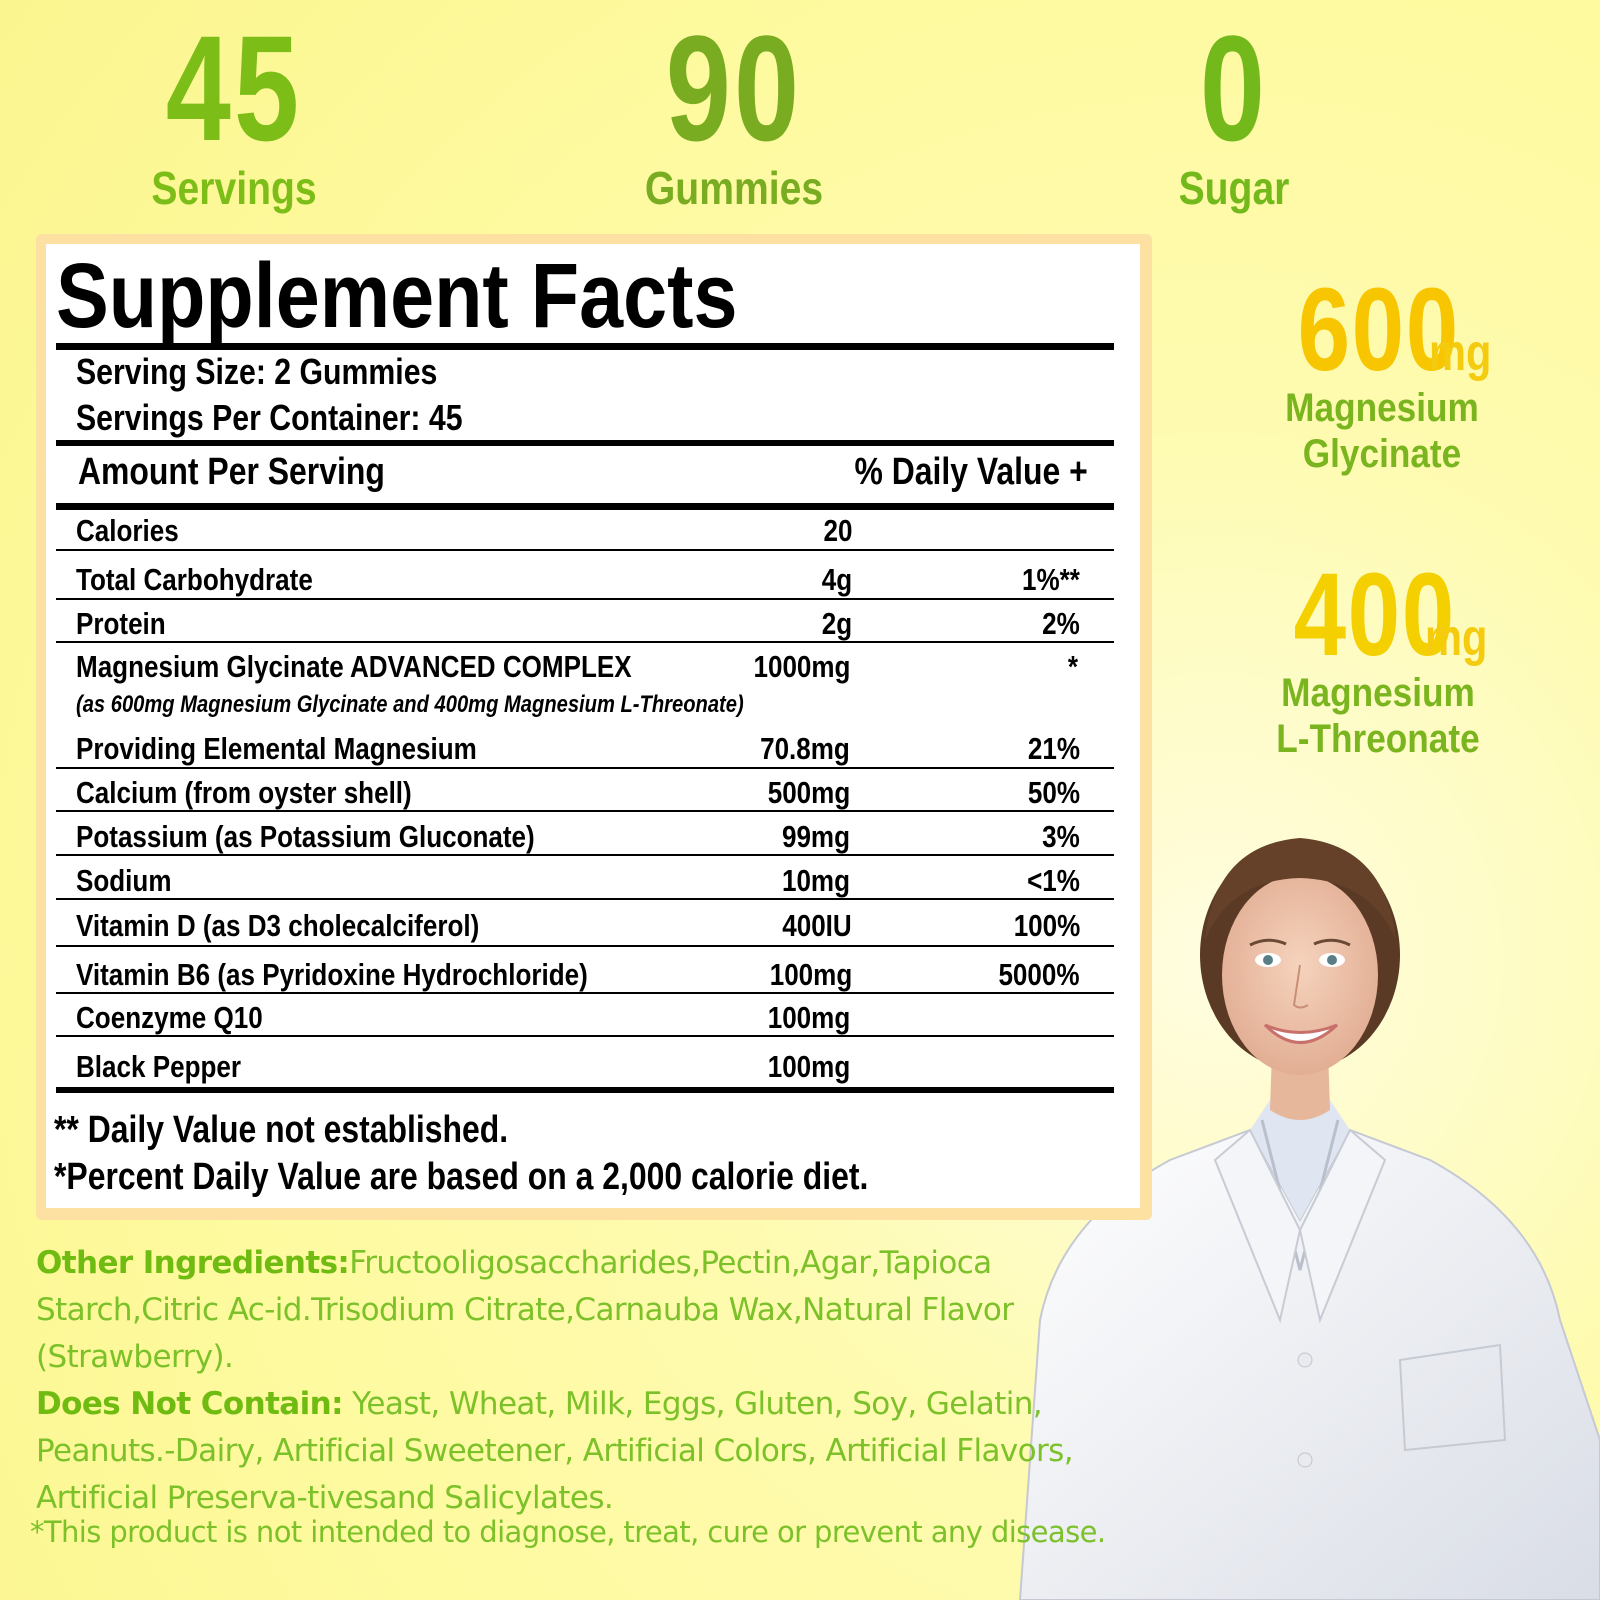 Image resolution: width=1600 pixels, height=1600 pixels. Describe the element at coordinates (1061, 836) in the screenshot. I see `nutrient-dv: 3%` at that location.